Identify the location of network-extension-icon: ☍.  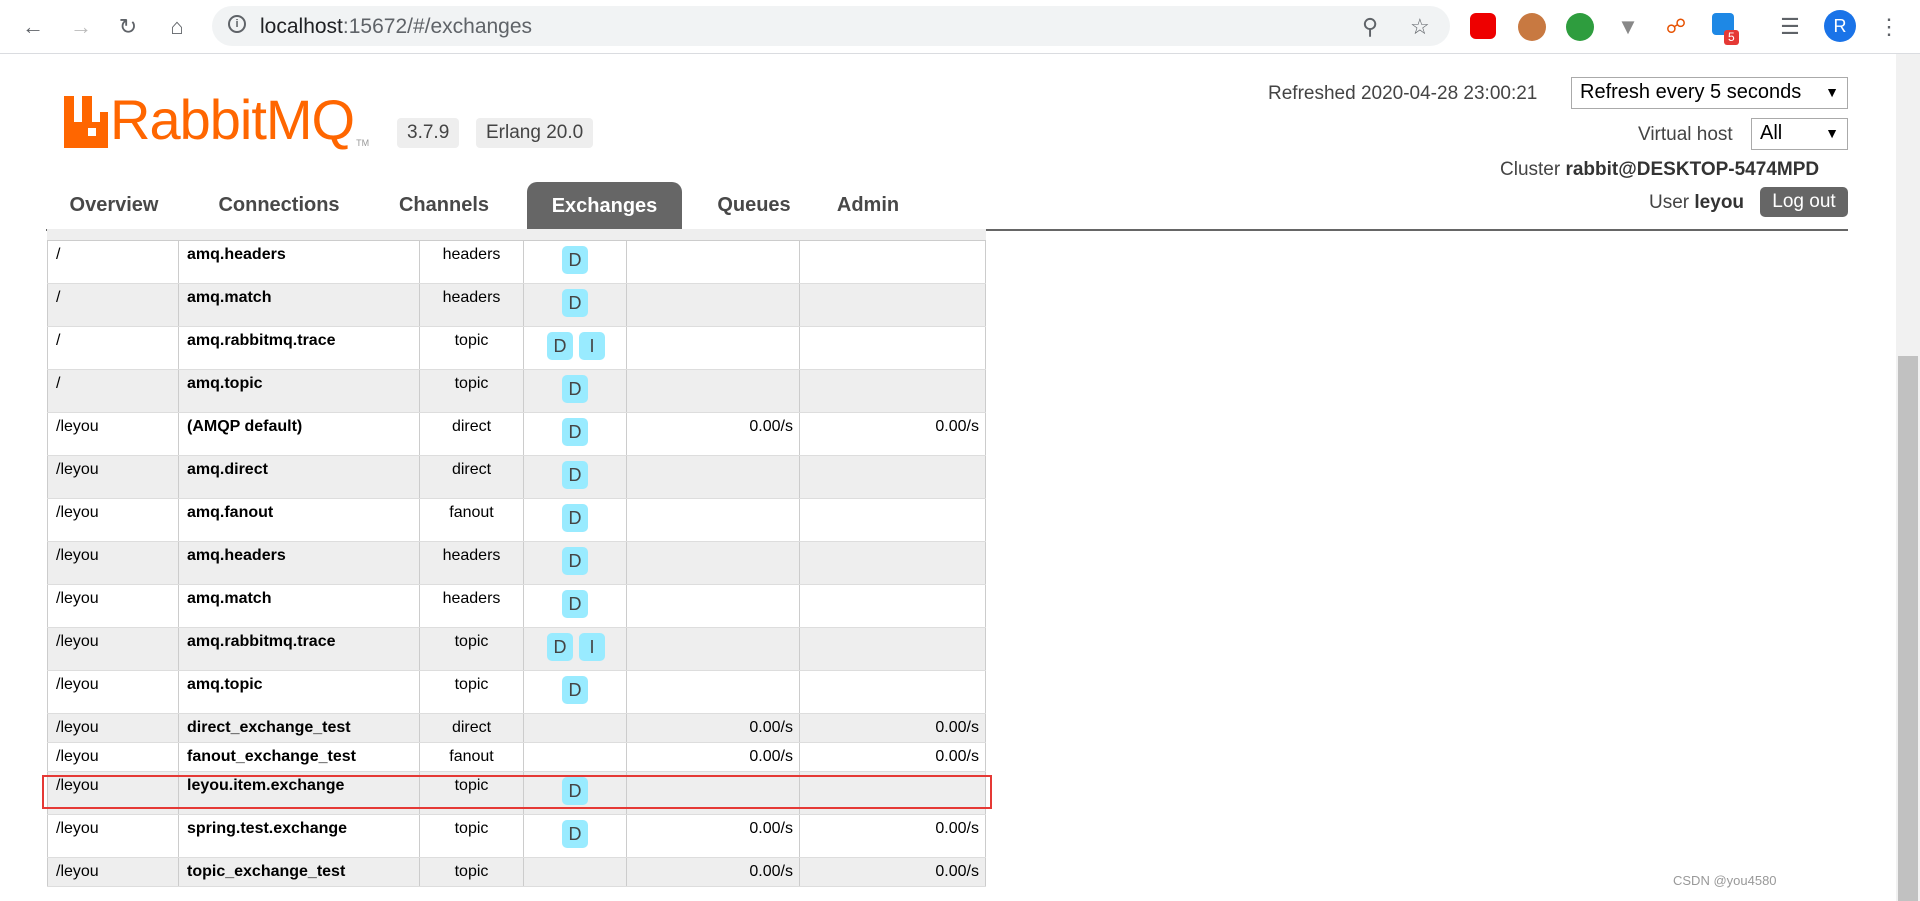
(1676, 27).